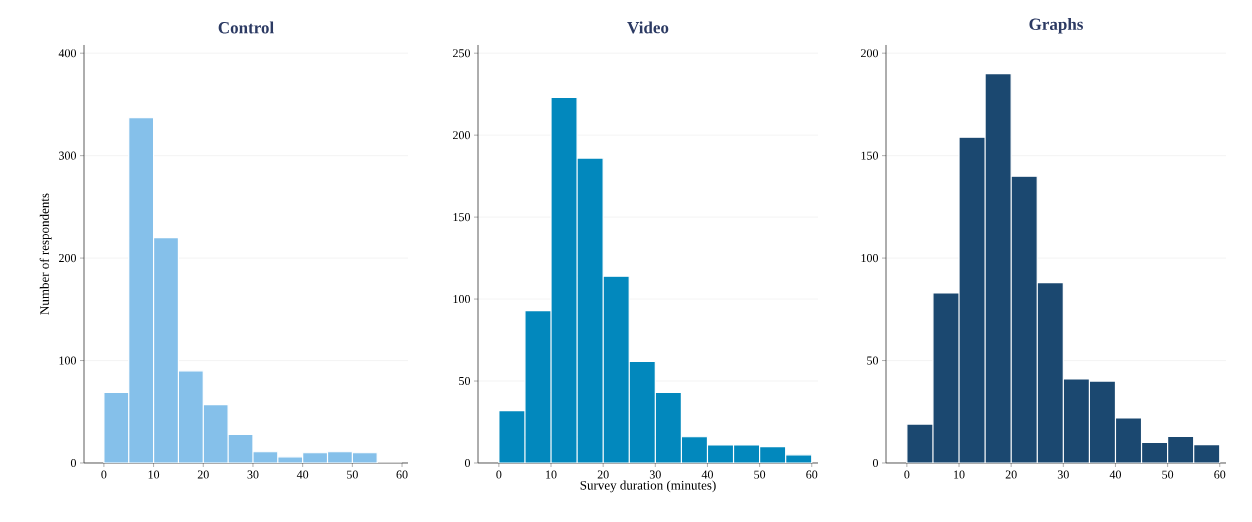 The image size is (1252, 522). What do you see at coordinates (1056, 26) in the screenshot?
I see `chart-title: Graphs` at bounding box center [1056, 26].